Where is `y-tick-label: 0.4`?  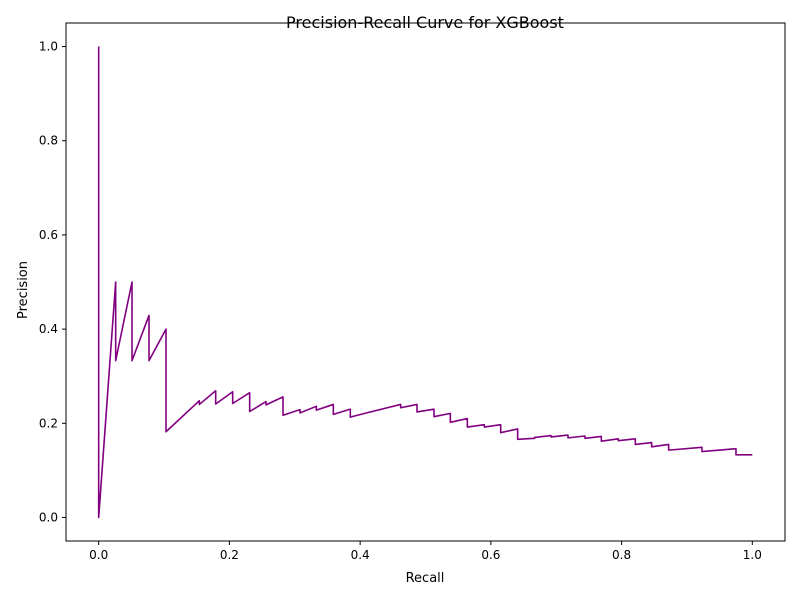
y-tick-label: 0.4 is located at coordinates (48, 329).